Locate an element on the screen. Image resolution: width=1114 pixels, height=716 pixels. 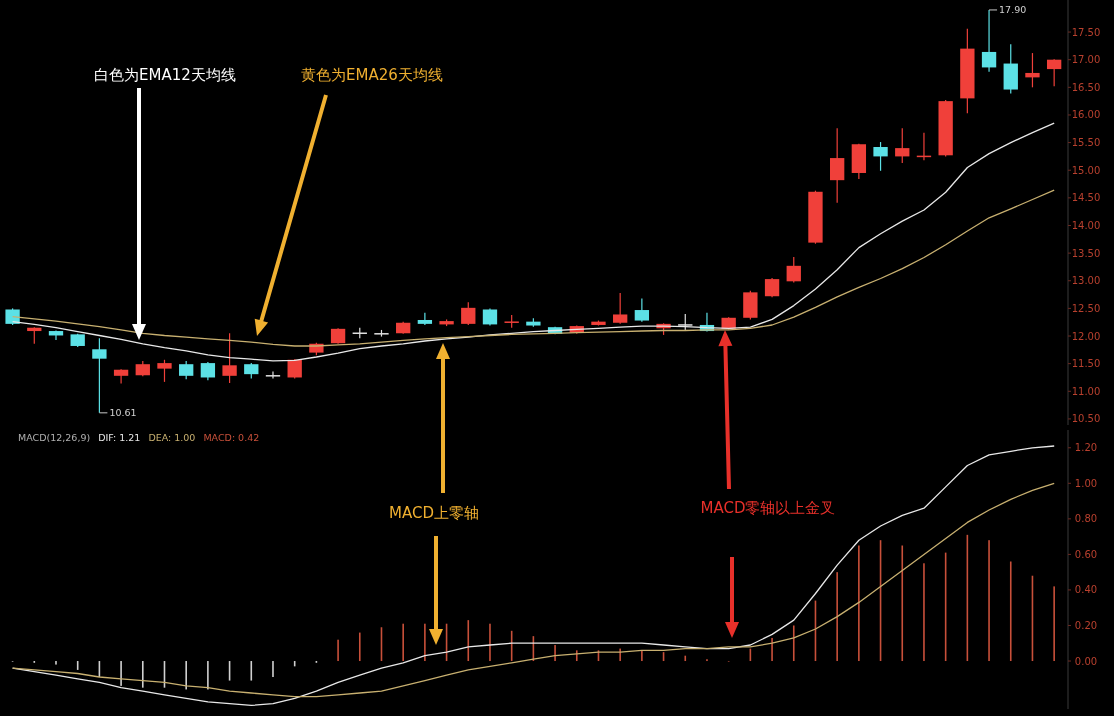
annotation: MACD零轴以上金叉 is located at coordinates (768, 508).